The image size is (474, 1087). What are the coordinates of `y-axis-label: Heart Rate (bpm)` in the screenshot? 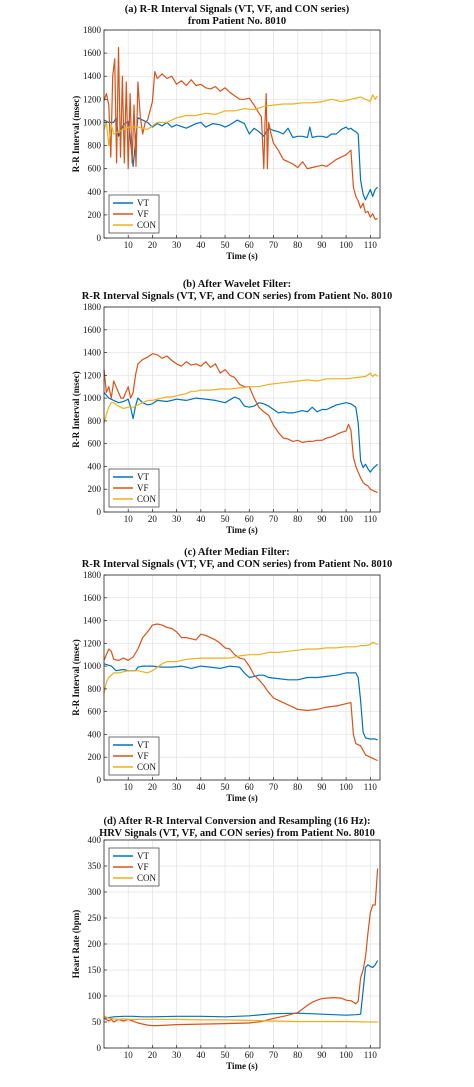 It's located at (76, 944).